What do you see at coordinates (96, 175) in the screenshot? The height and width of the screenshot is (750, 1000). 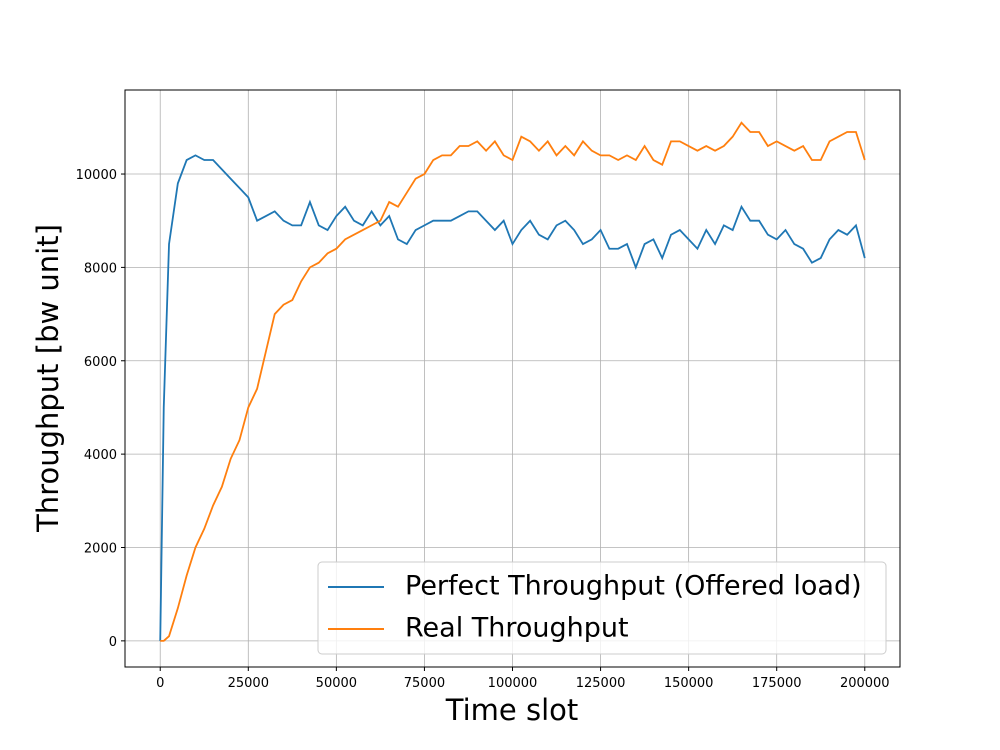 I see `y-tick-label: 10000` at bounding box center [96, 175].